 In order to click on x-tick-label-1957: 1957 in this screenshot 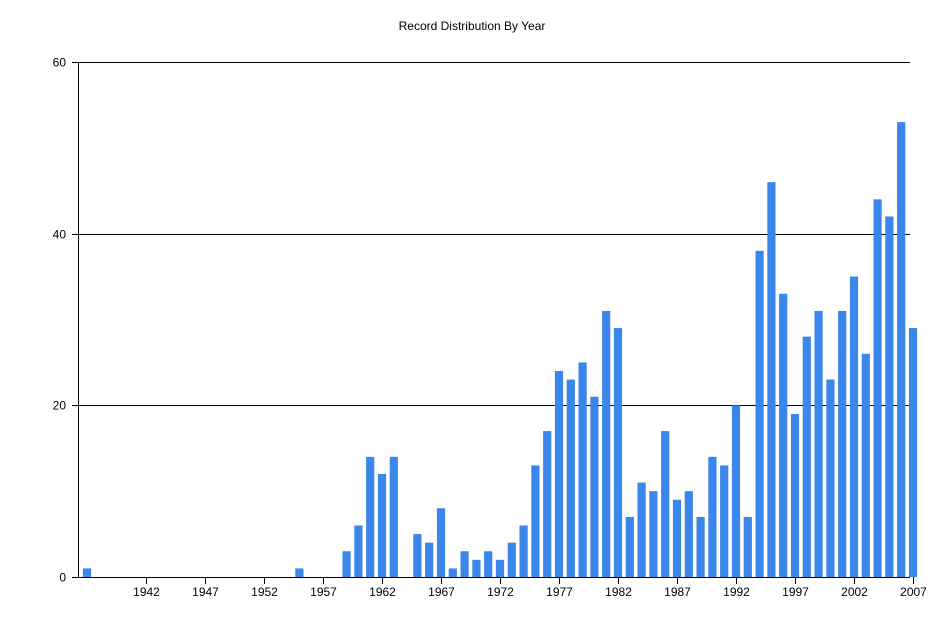, I will do `click(323, 592)`.